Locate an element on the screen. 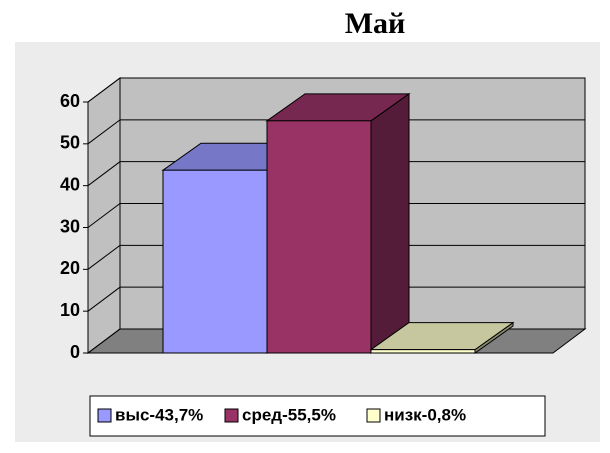 This screenshot has width=610, height=453. y-tick-label: 30 is located at coordinates (70, 226).